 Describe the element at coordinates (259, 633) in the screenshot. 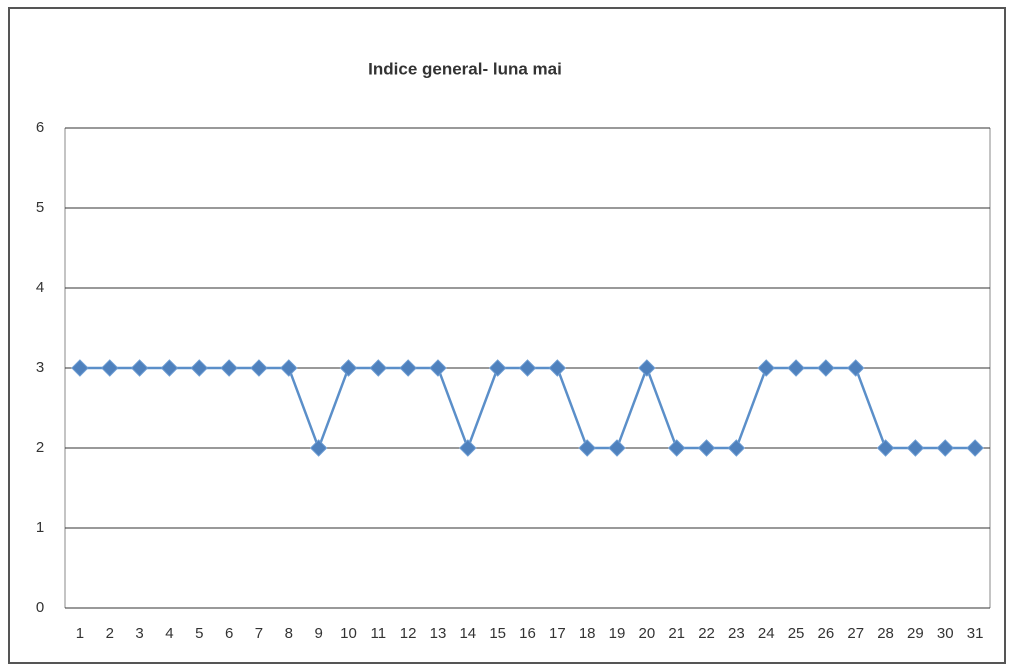

I see `x-tick-label: 7` at that location.